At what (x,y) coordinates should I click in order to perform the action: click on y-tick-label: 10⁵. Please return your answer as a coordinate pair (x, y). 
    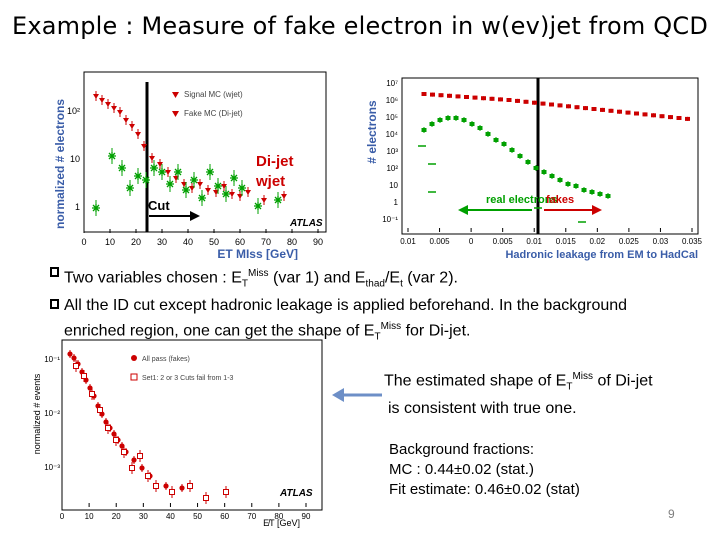
    Looking at the image, I should click on (392, 117).